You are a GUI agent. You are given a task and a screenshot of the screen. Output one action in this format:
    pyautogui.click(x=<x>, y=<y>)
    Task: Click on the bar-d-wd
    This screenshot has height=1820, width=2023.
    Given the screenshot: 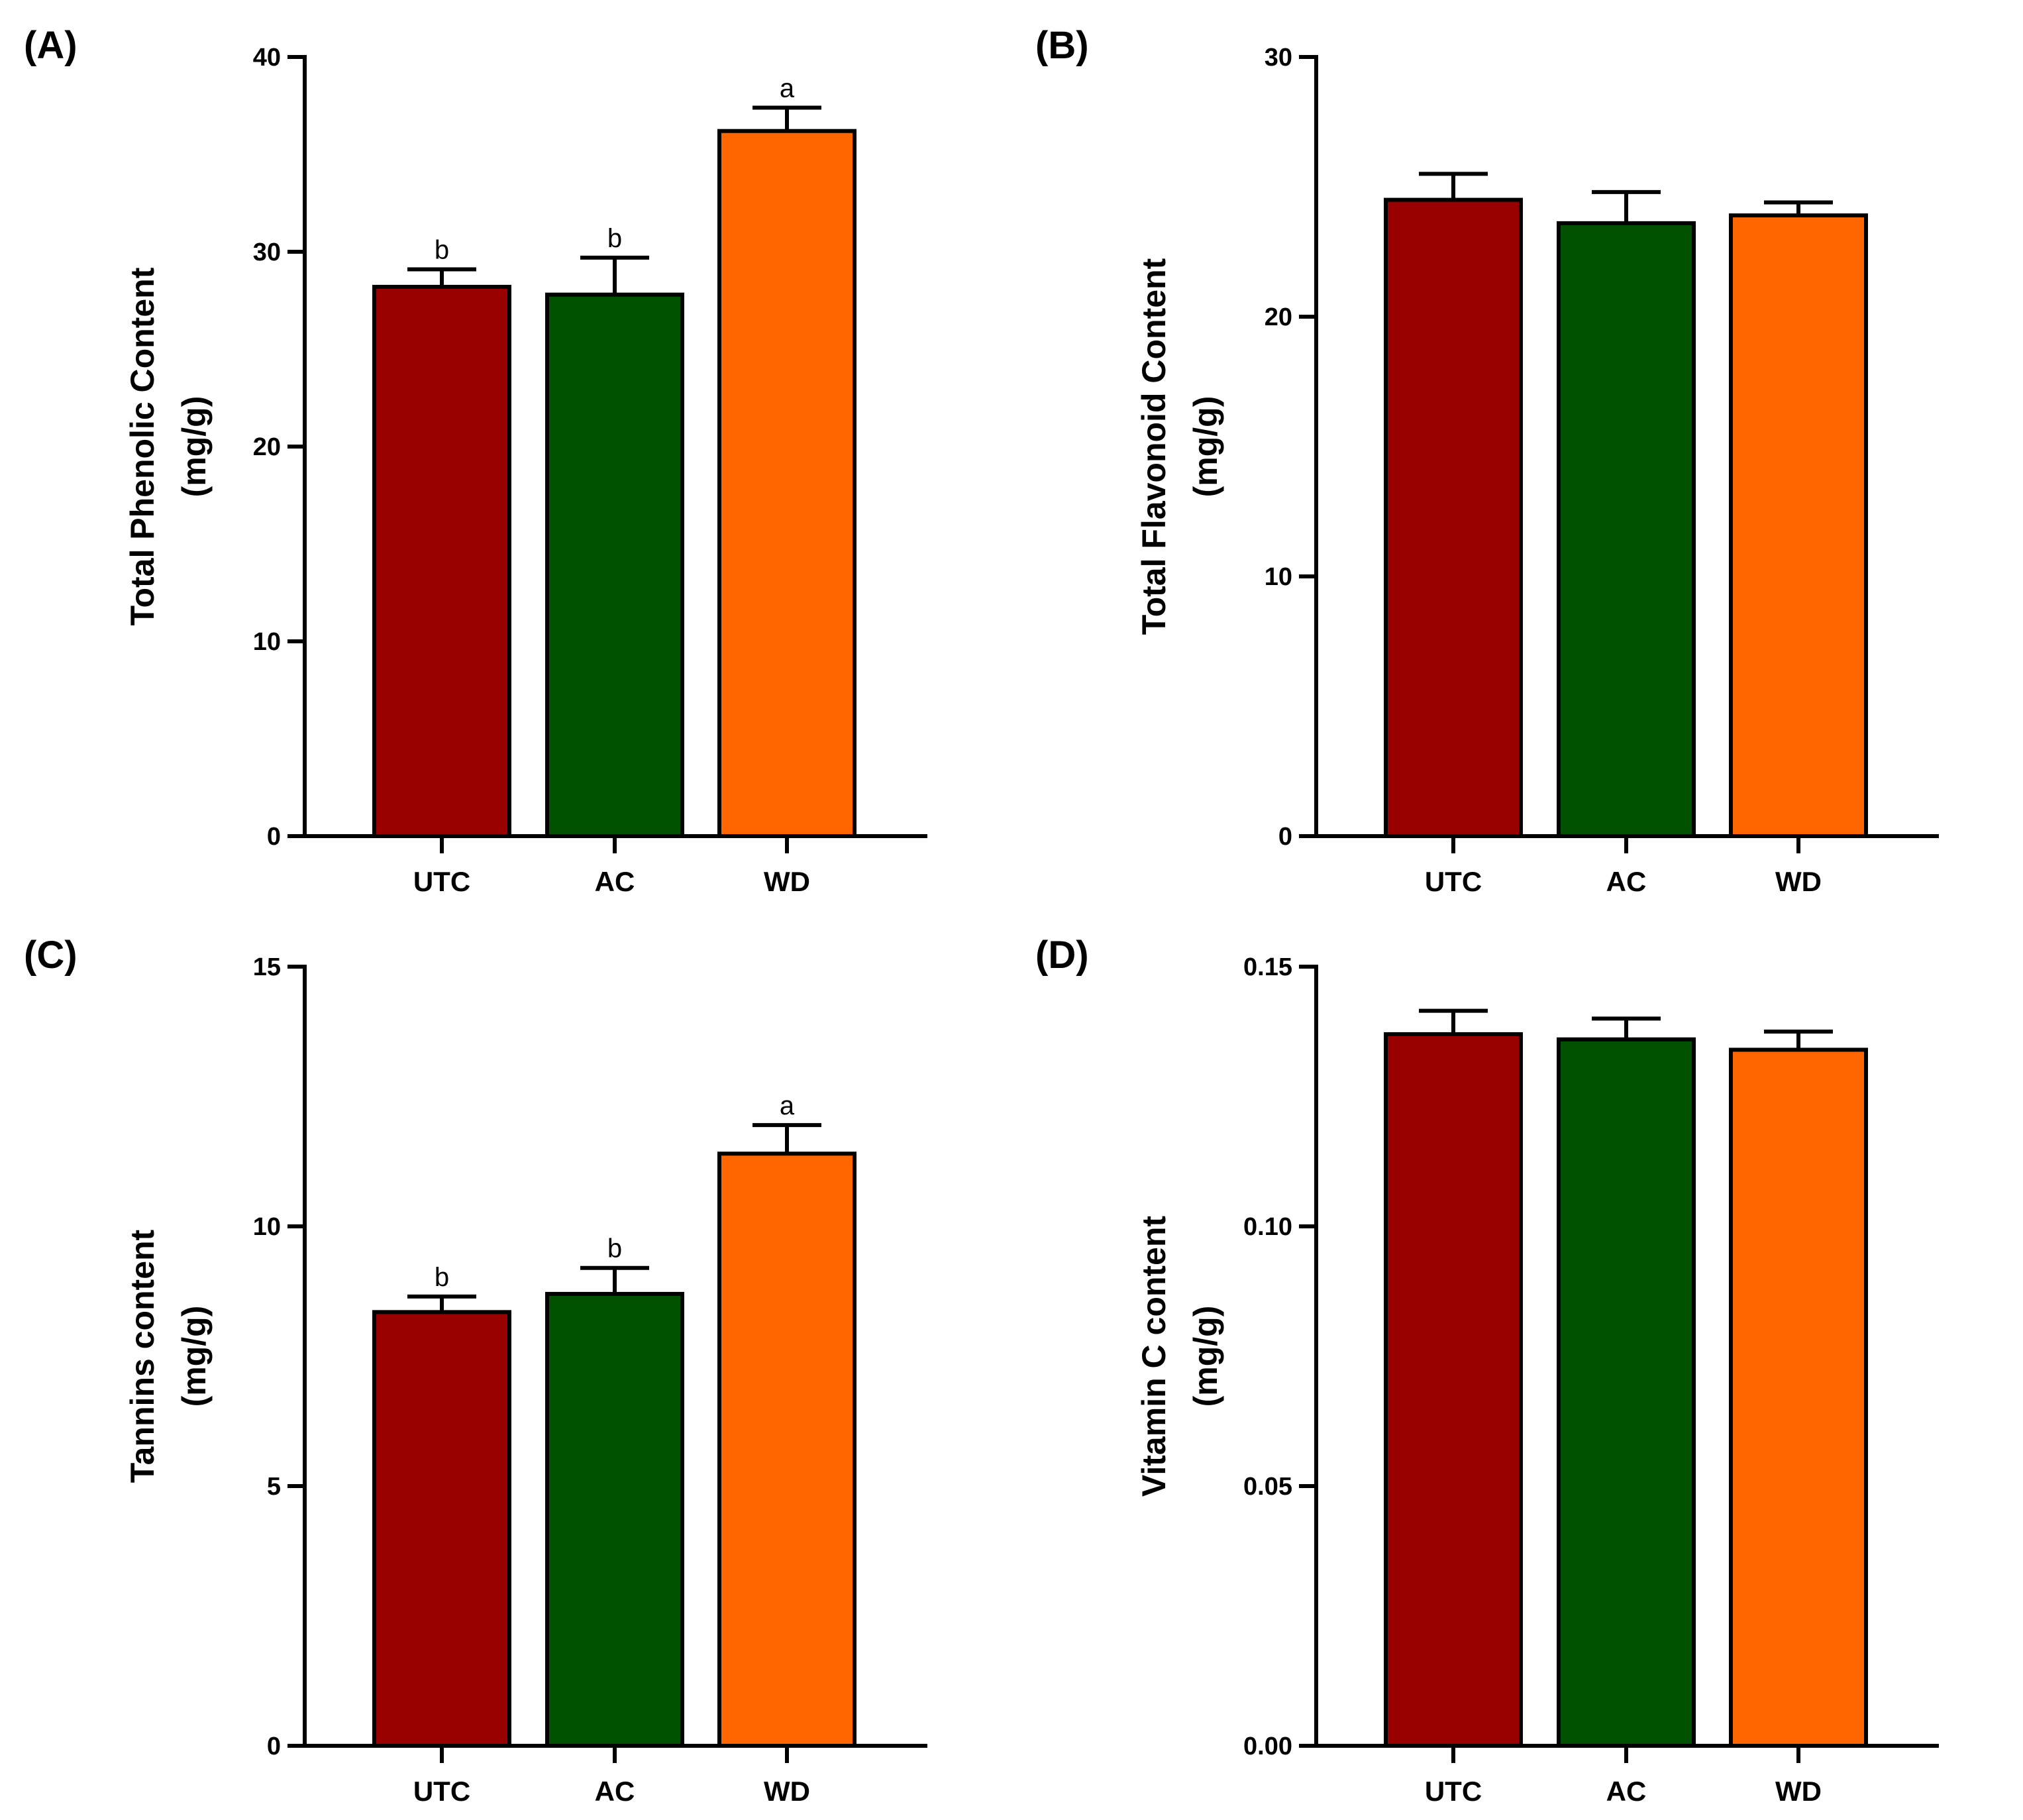 What is the action you would take?
    pyautogui.click(x=1799, y=1398)
    